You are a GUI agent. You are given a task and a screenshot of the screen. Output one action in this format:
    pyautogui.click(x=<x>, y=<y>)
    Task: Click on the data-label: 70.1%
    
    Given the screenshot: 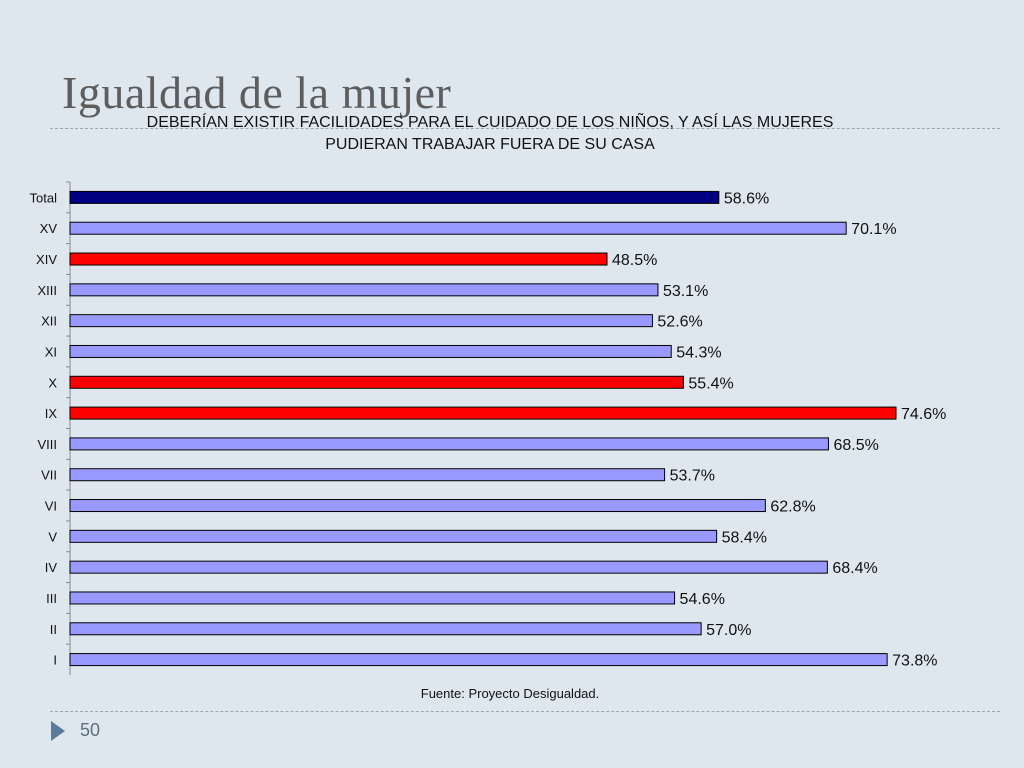 What is the action you would take?
    pyautogui.click(x=873, y=229)
    